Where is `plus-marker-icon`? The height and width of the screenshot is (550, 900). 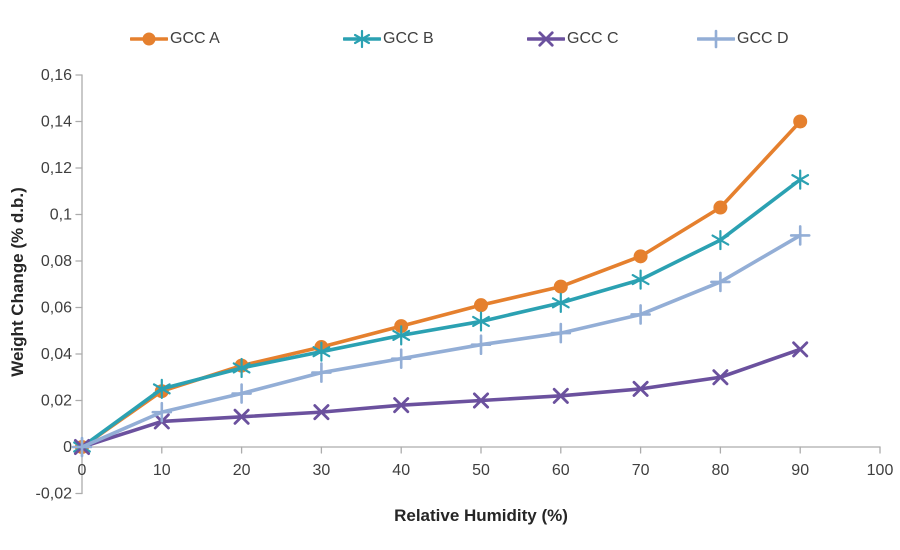 plus-marker-icon is located at coordinates (716, 39).